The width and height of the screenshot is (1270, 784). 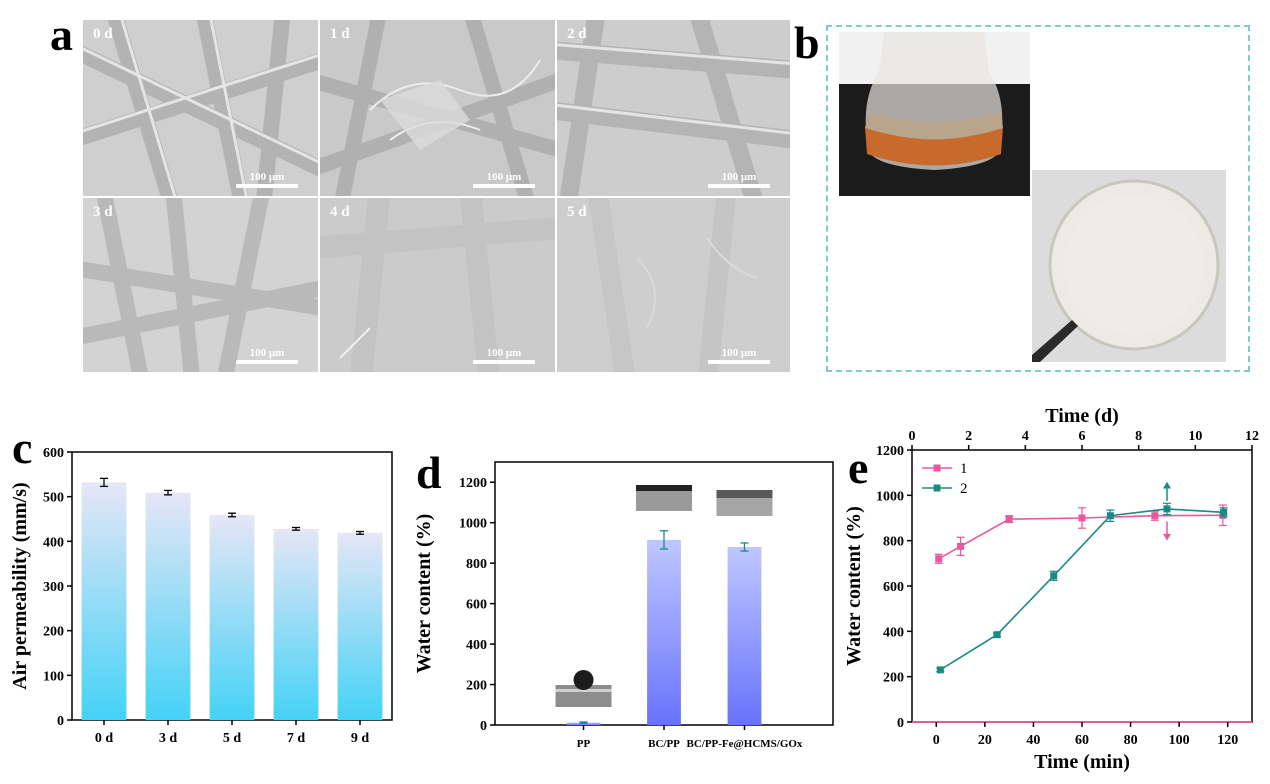 I want to click on panel-b-letter: b, so click(x=807, y=42).